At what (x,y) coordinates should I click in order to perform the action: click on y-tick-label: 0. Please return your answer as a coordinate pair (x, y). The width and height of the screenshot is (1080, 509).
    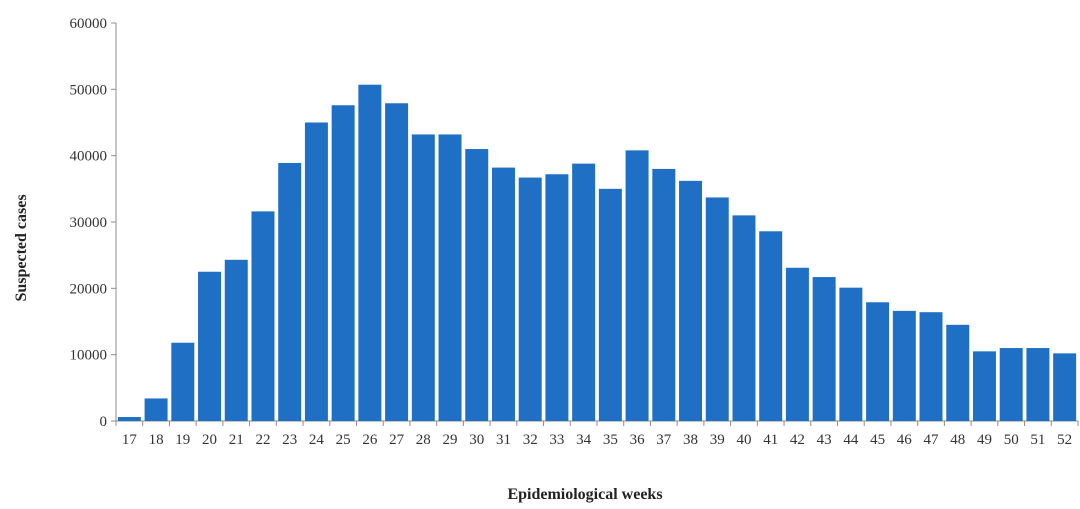
    Looking at the image, I should click on (104, 422).